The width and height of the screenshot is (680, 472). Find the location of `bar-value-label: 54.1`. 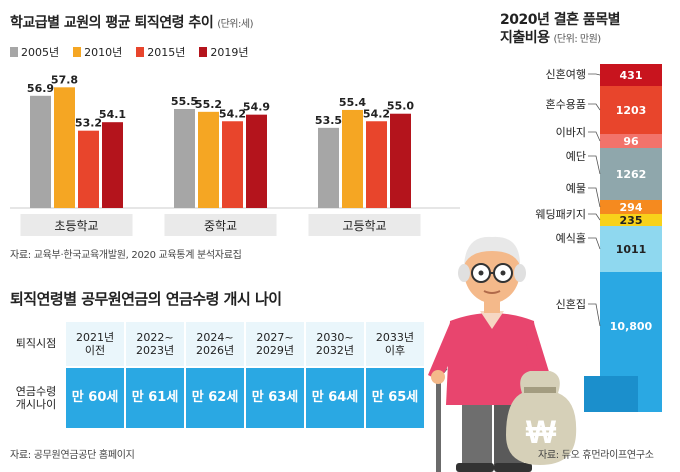

bar-value-label: 54.1 is located at coordinates (112, 114).